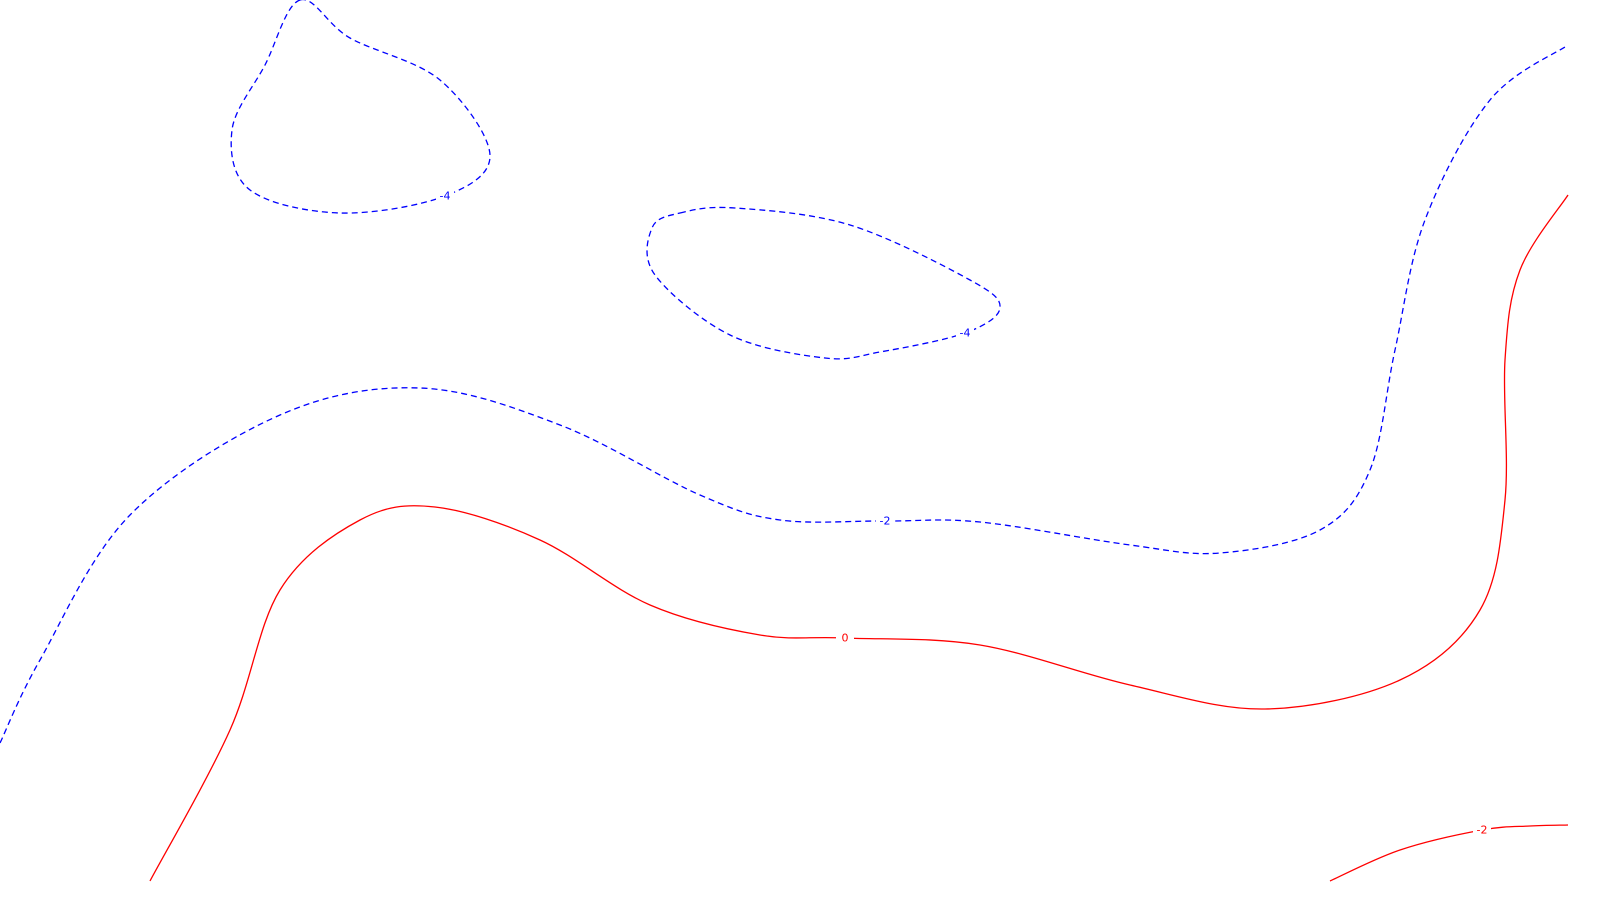 This screenshot has width=1600, height=900. I want to click on contour-label-level-pos2: -2, so click(1482, 830).